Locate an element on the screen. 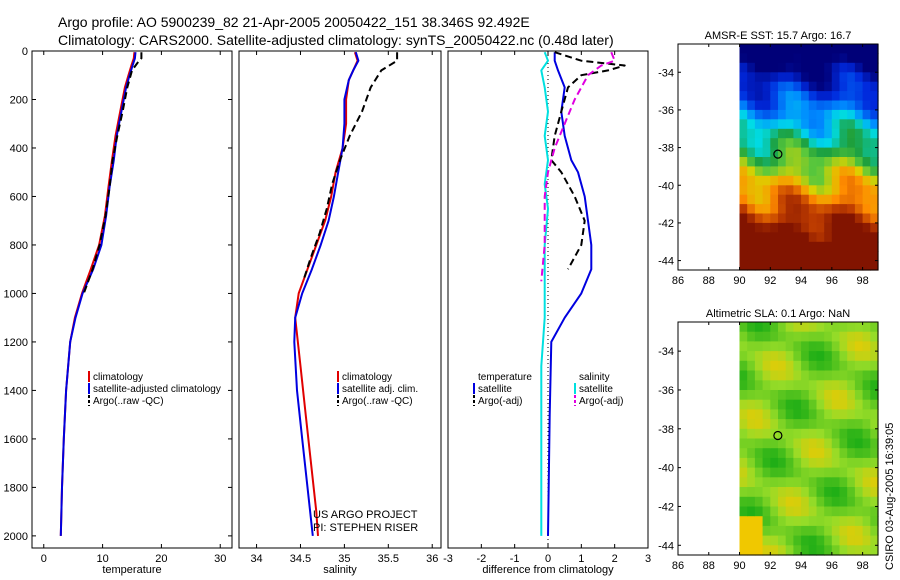 The width and height of the screenshot is (900, 580). y-tick-label: -42 is located at coordinates (666, 507).